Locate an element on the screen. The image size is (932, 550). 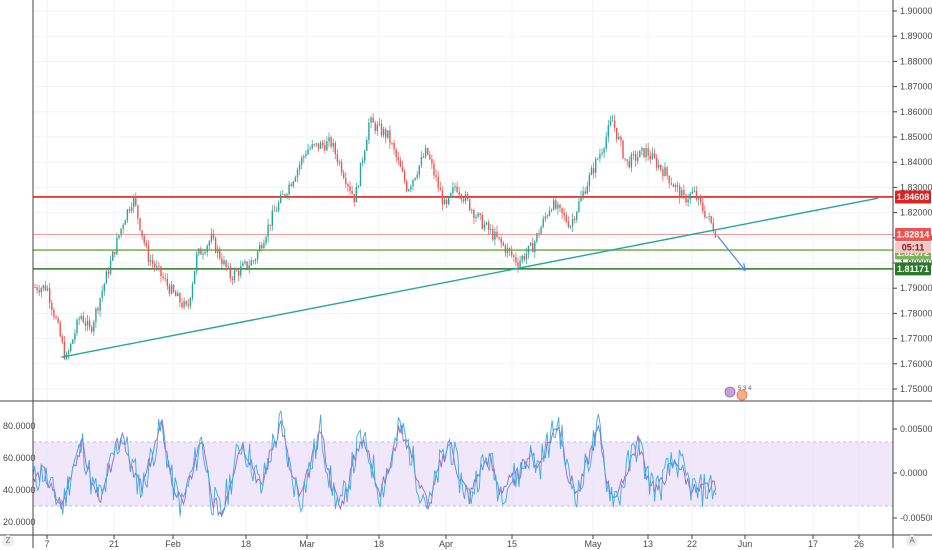
x-tick-label: 18 is located at coordinates (379, 544).